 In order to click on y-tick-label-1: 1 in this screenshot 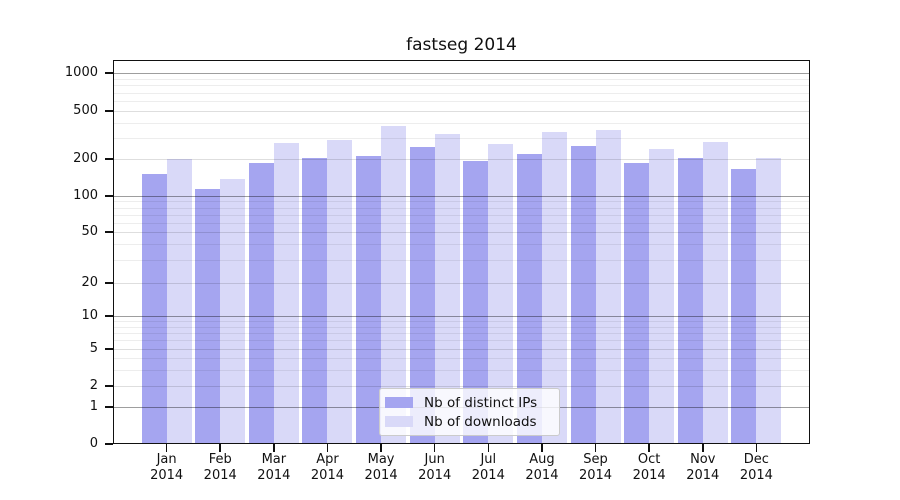, I will do `click(93, 406)`.